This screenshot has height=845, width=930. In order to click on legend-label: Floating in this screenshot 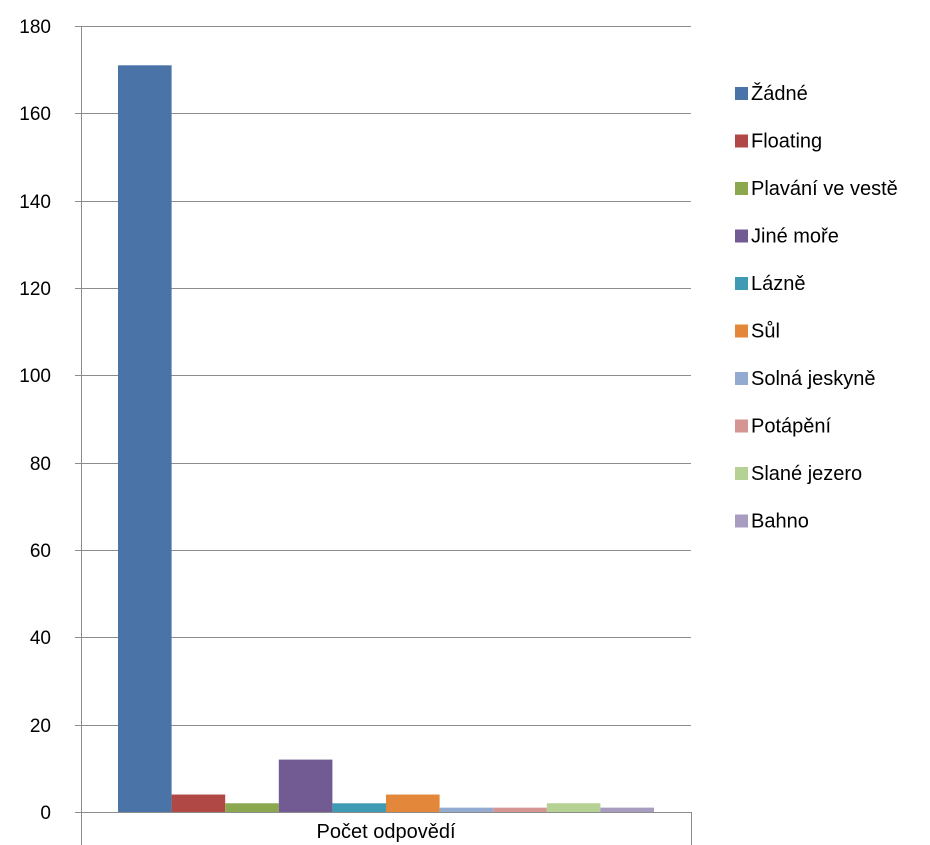, I will do `click(786, 142)`.